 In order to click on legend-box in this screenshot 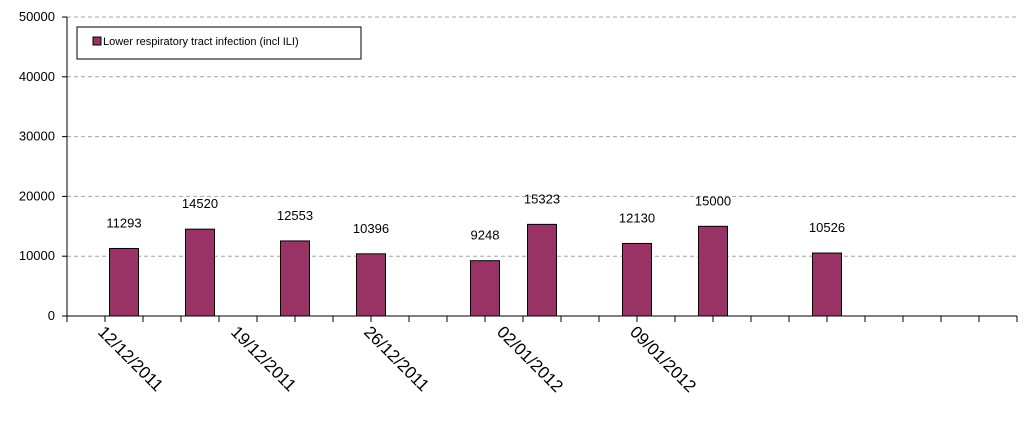, I will do `click(219, 43)`.